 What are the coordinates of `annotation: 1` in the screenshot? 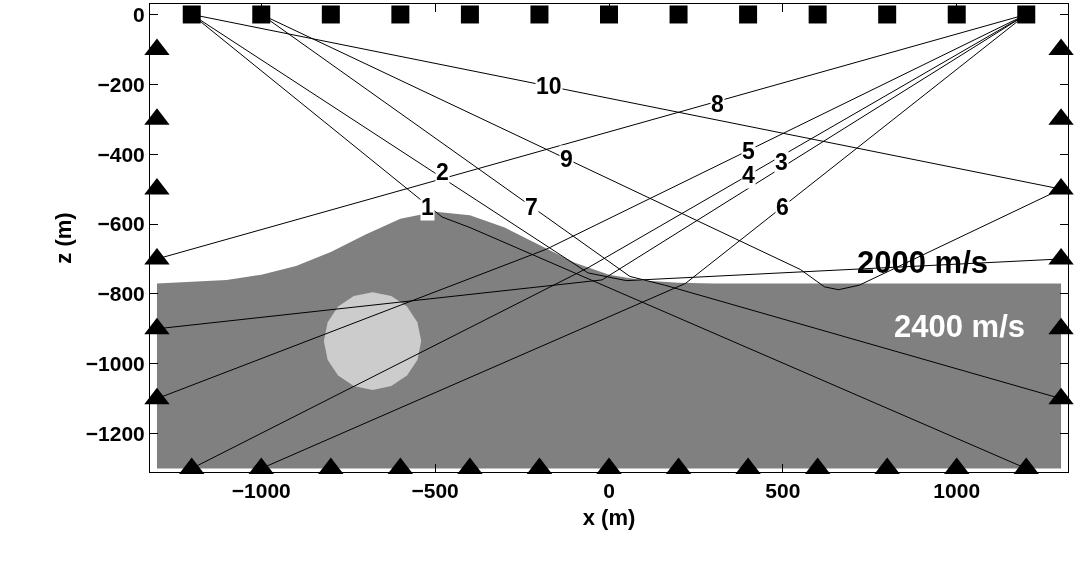 It's located at (427, 207).